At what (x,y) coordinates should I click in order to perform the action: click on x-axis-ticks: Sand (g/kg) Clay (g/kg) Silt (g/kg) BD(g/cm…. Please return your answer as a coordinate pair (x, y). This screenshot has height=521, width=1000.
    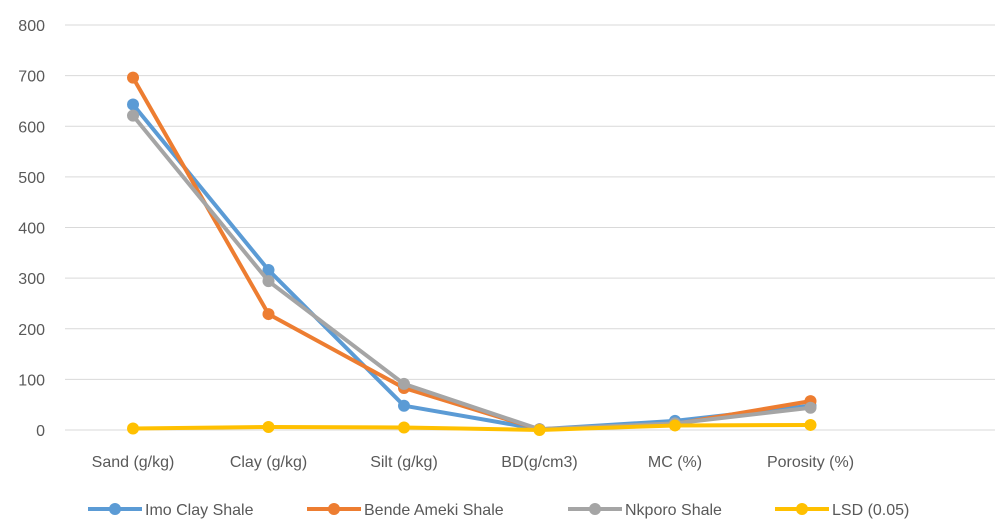
    Looking at the image, I should click on (473, 462).